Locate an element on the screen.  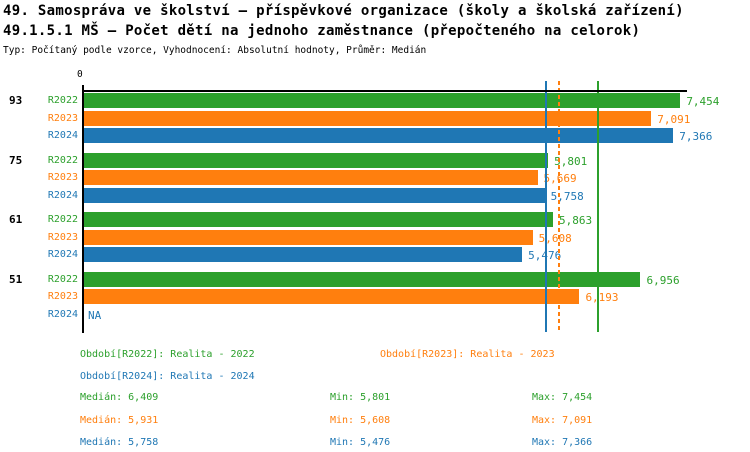
median-line-R2024 is located at coordinates (545, 206).